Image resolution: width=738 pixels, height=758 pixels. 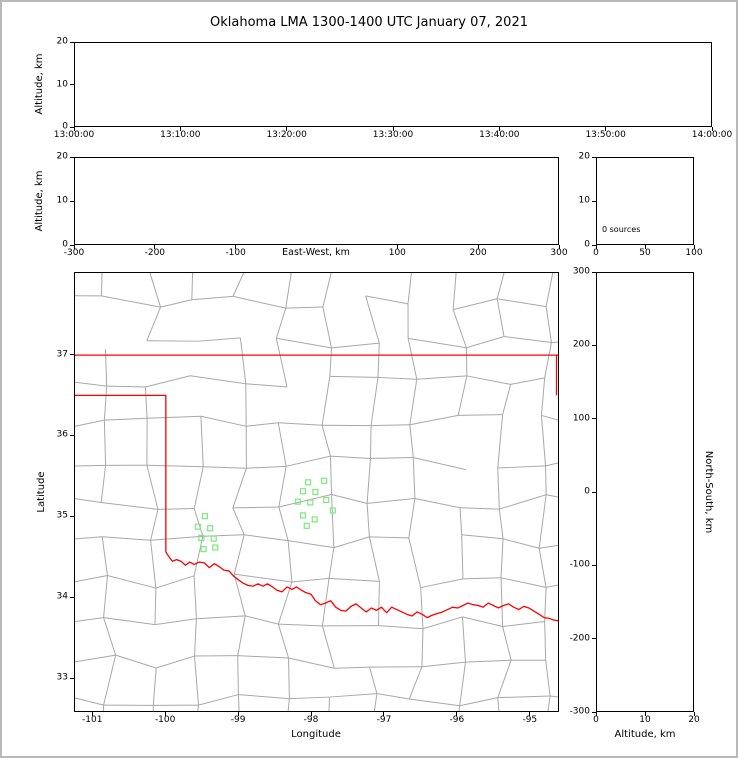 I want to click on tick-label: -101, so click(x=92, y=720).